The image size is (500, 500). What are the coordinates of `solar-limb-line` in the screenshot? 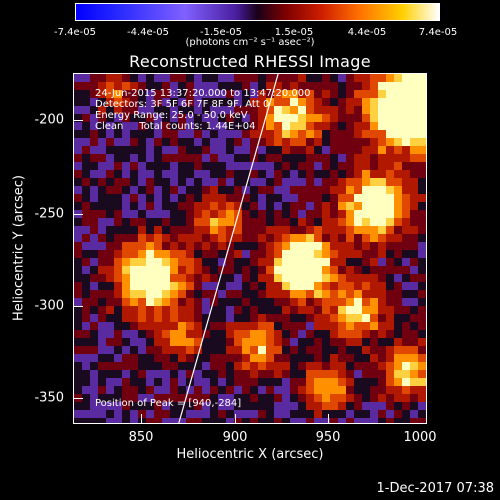 It's located at (228, 248).